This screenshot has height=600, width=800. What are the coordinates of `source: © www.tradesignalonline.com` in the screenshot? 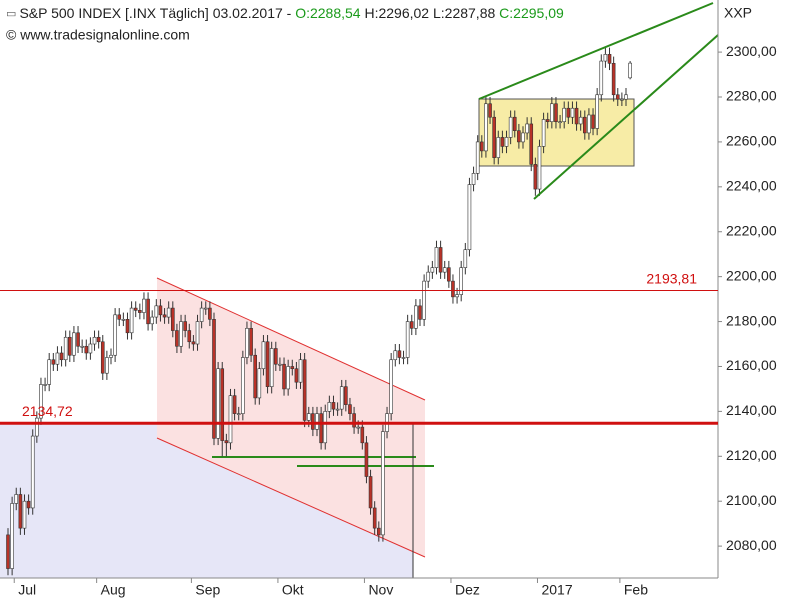 It's located at (98, 35).